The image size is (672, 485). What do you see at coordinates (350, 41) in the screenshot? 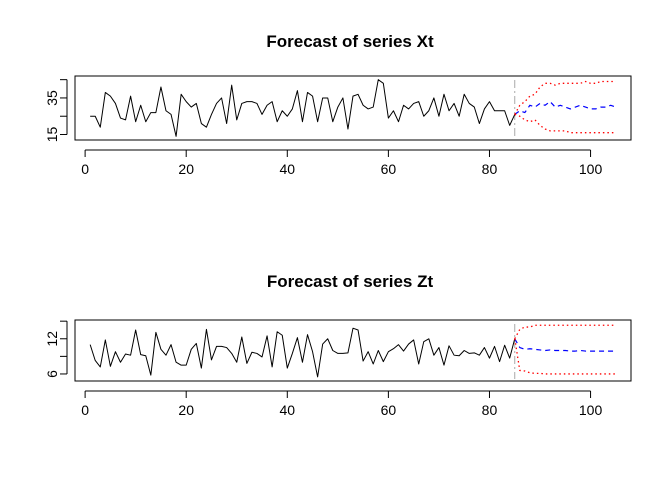
I see `panel-1-title: Forecast of series Xt` at bounding box center [350, 41].